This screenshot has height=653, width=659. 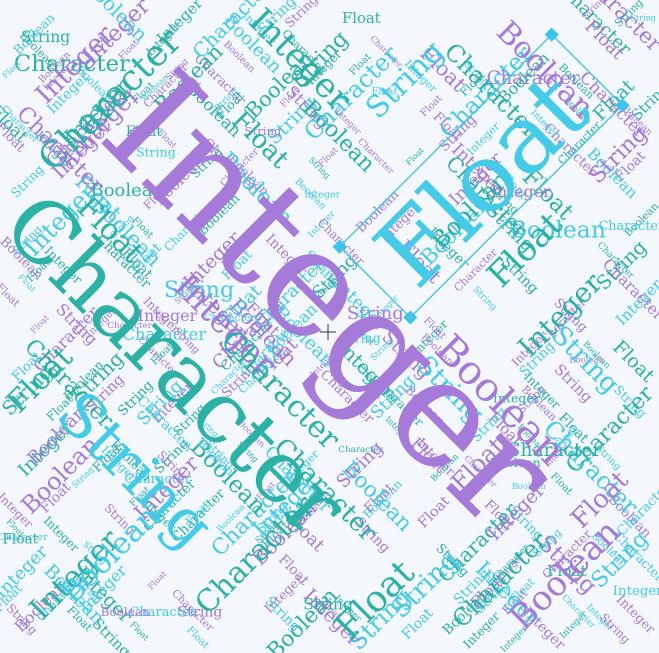 What do you see at coordinates (328, 332) in the screenshot?
I see `crosshair-icon` at bounding box center [328, 332].